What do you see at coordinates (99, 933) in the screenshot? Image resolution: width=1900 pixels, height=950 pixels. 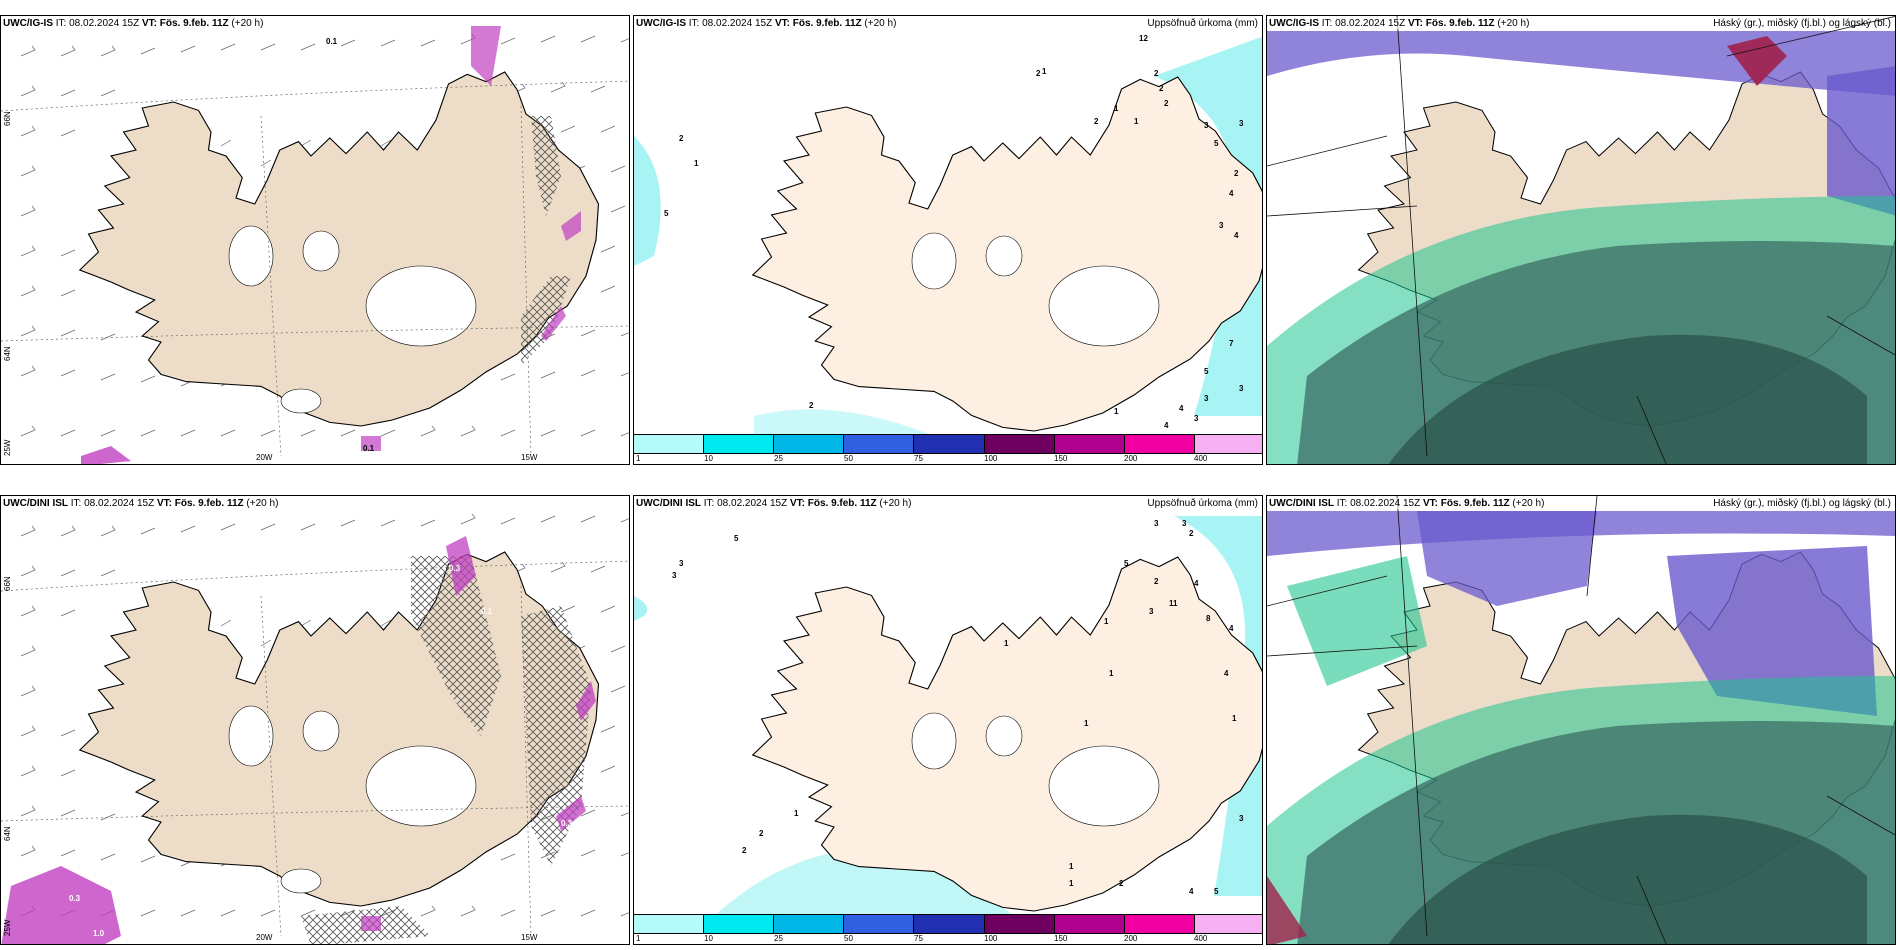 I see `ice-value-label: 1.0` at bounding box center [99, 933].